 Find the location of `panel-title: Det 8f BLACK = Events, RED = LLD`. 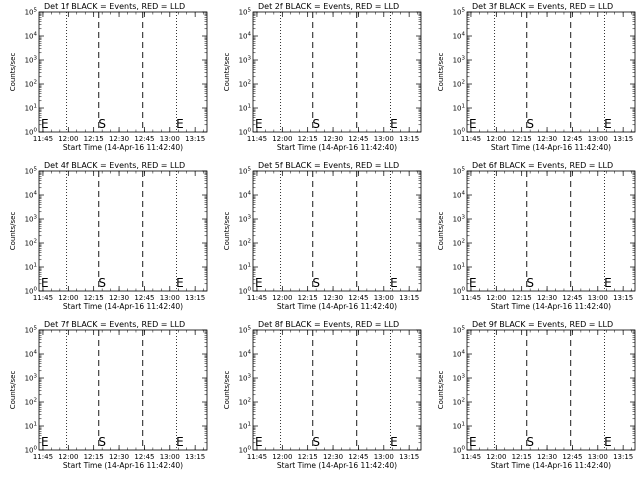

panel-title: Det 8f BLACK = Events, RED = LLD is located at coordinates (328, 324).